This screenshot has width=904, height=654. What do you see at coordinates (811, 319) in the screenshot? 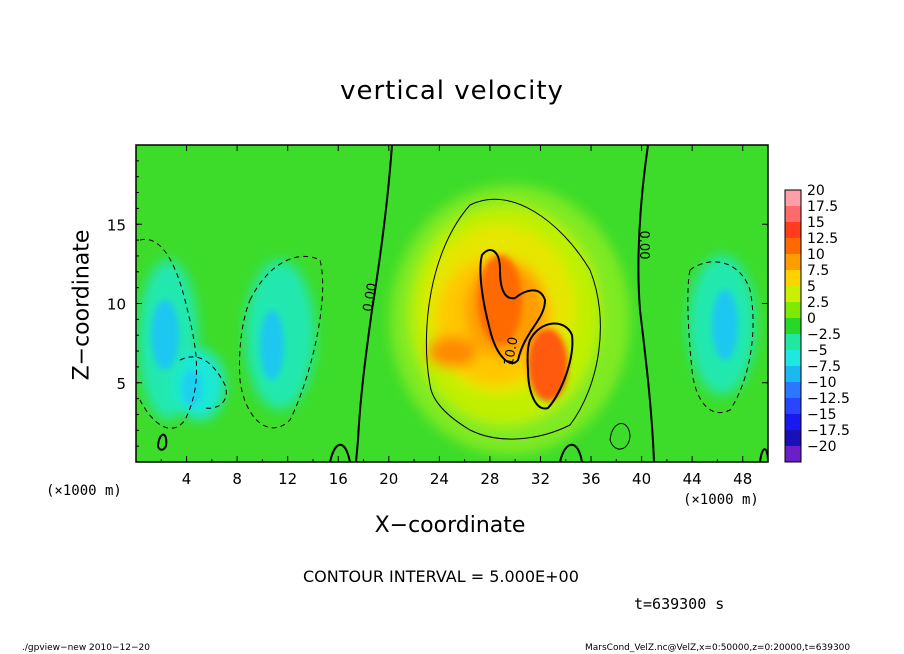
I see `colorbar-label: 0` at bounding box center [811, 319].